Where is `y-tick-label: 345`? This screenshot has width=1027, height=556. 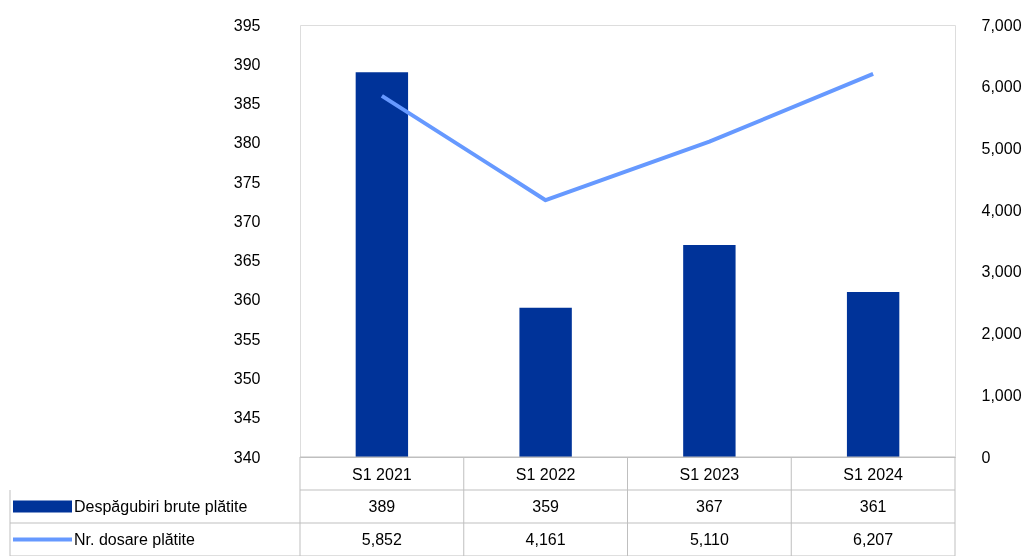 y-tick-label: 345 is located at coordinates (247, 418).